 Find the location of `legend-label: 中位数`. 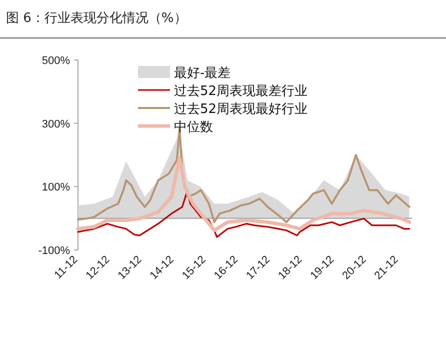

legend-label: 中位数 is located at coordinates (193, 127).